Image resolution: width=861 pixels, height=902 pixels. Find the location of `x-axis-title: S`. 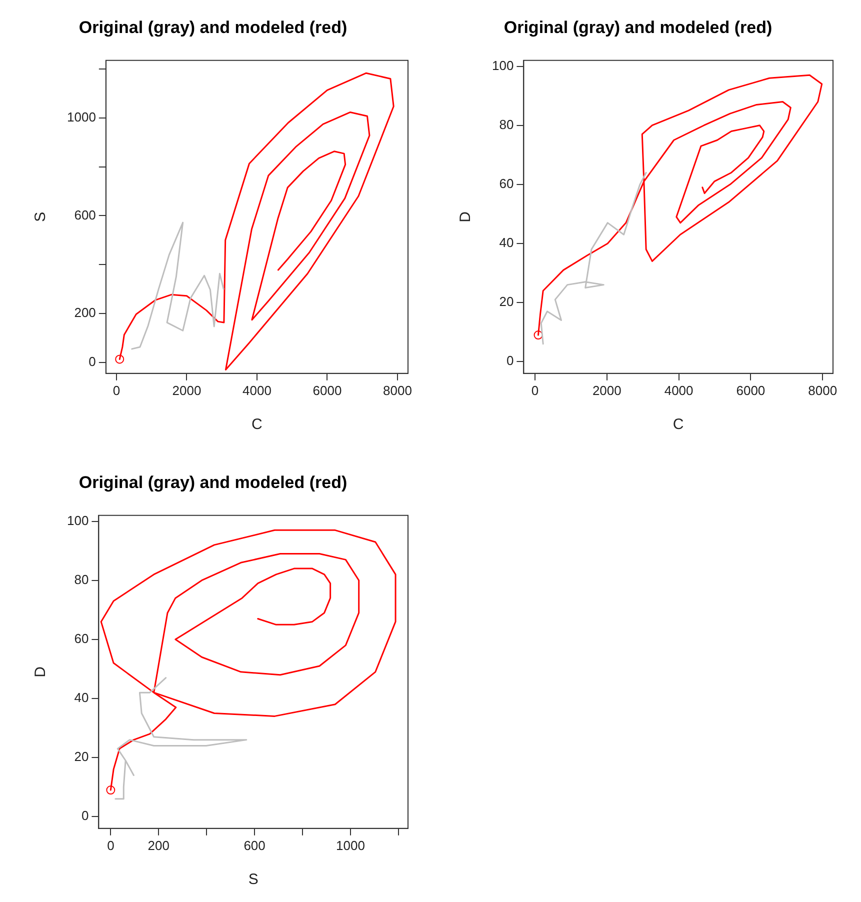

x-axis-title: S is located at coordinates (253, 879).